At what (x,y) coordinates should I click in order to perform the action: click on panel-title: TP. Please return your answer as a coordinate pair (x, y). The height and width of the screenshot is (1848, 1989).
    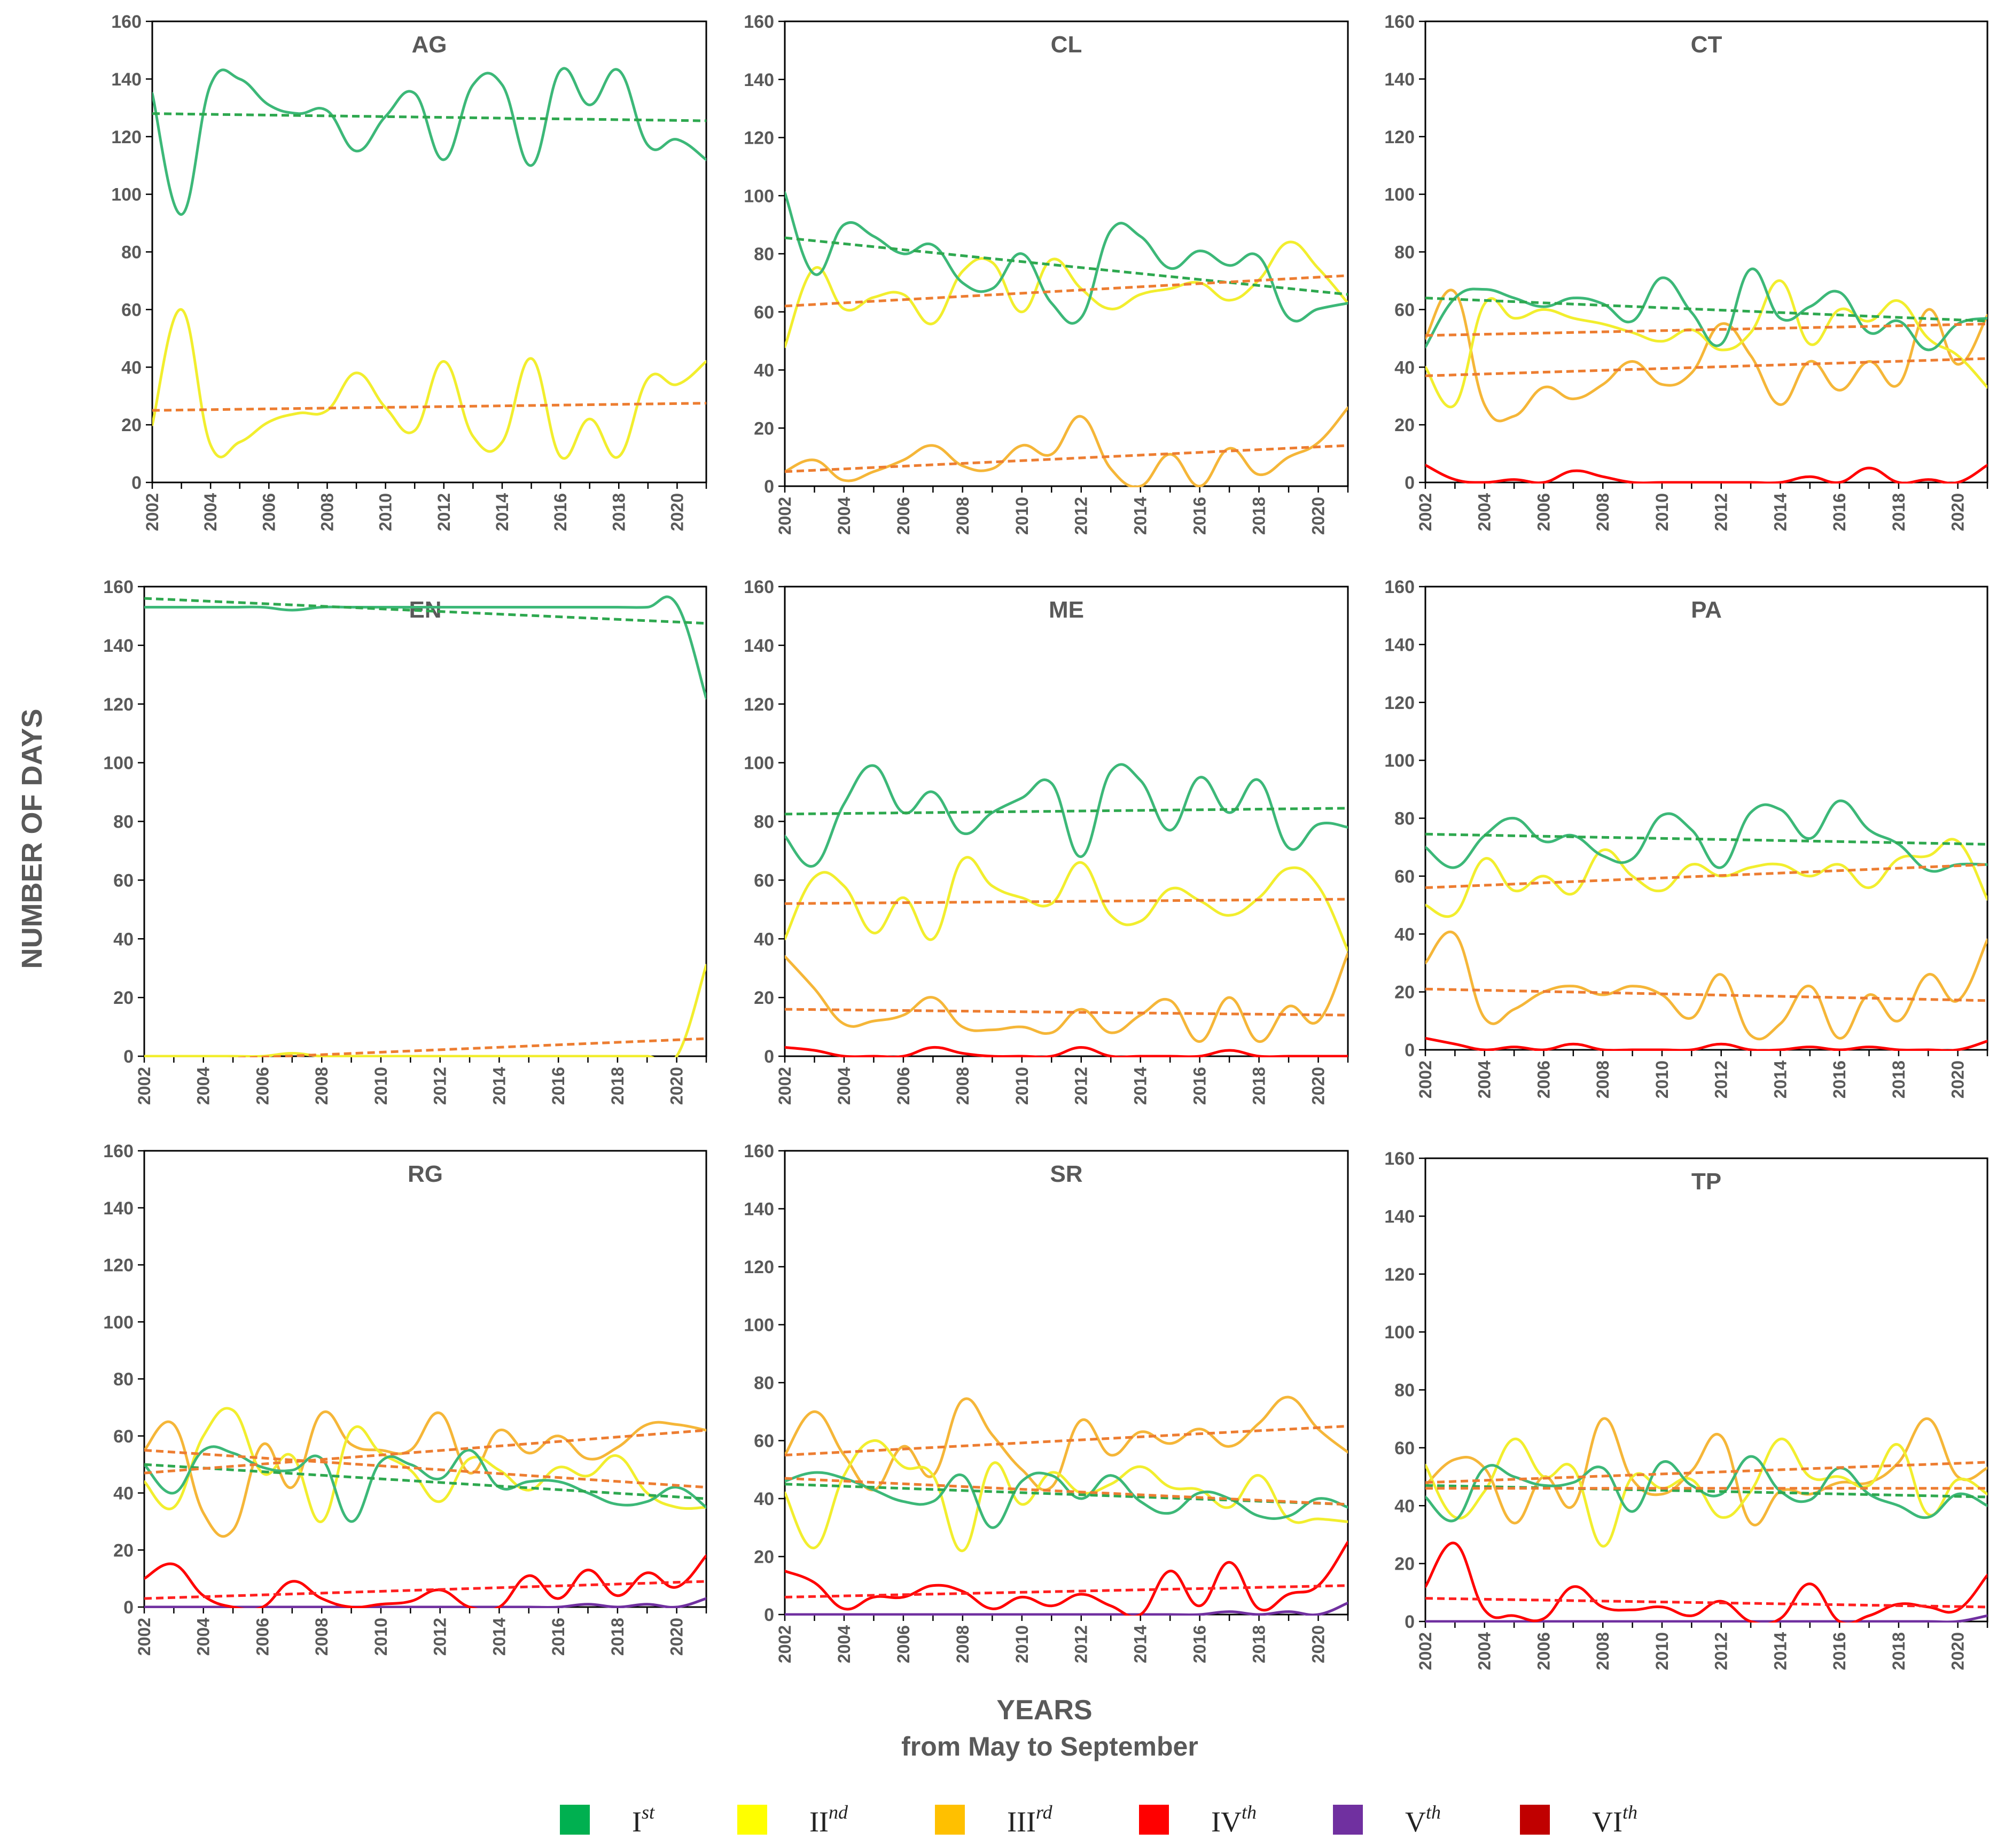
    Looking at the image, I should click on (1706, 1182).